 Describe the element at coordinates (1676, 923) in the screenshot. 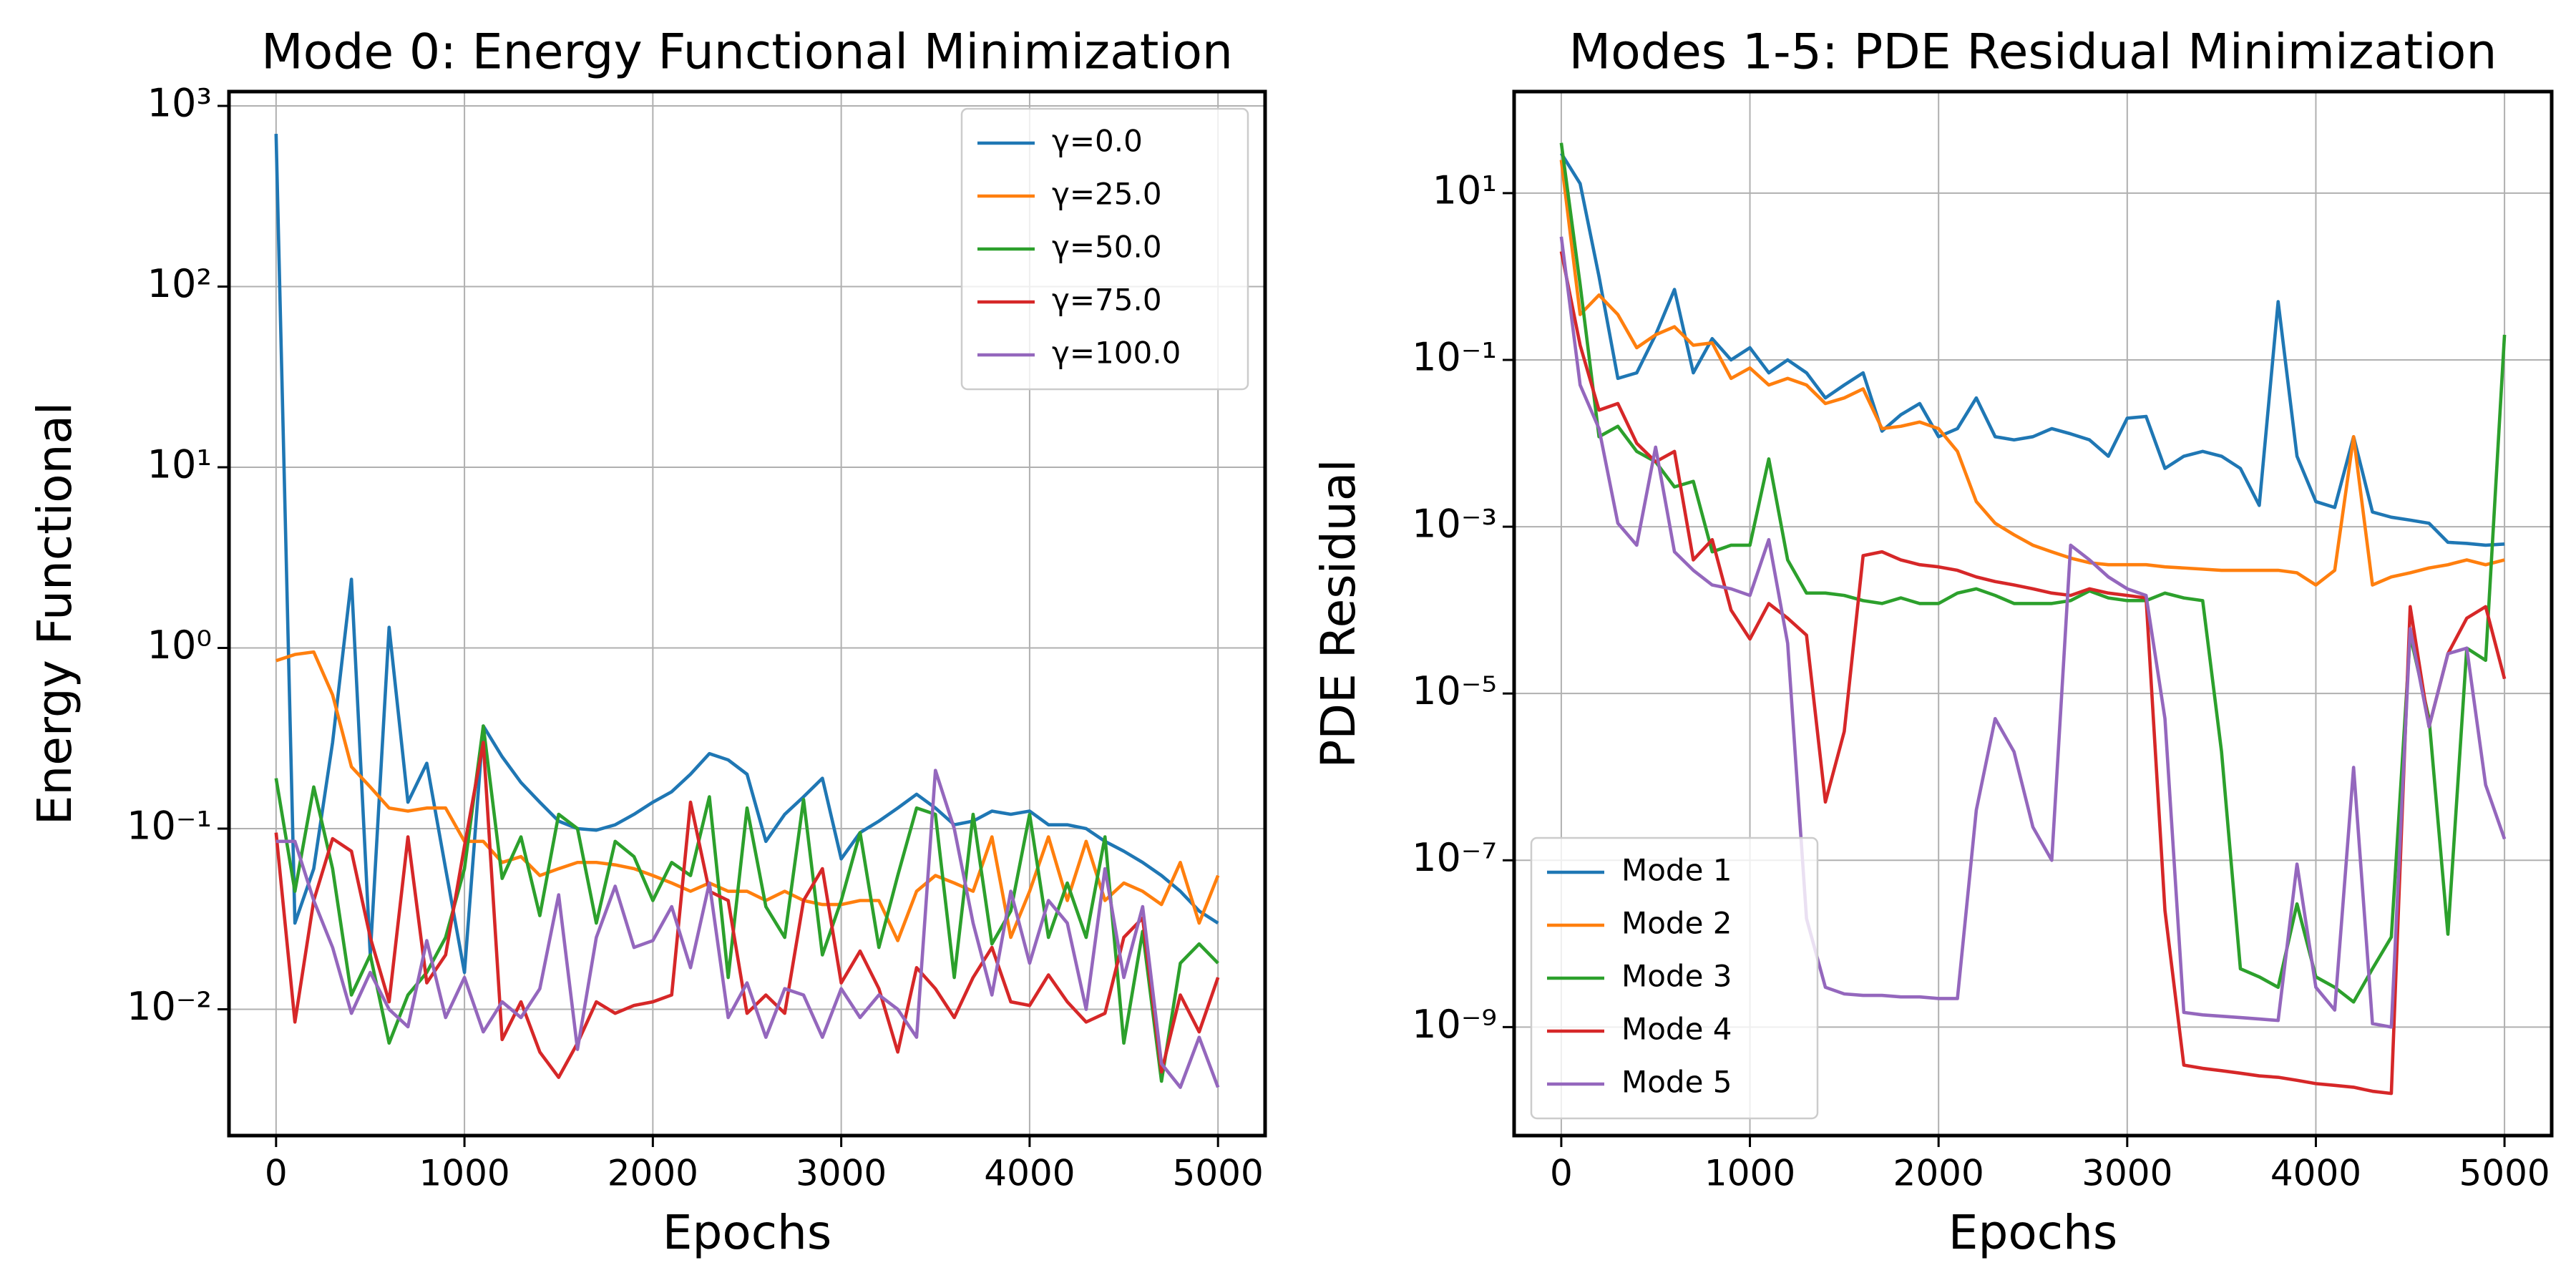

I see `legend-label: Mode 2` at that location.